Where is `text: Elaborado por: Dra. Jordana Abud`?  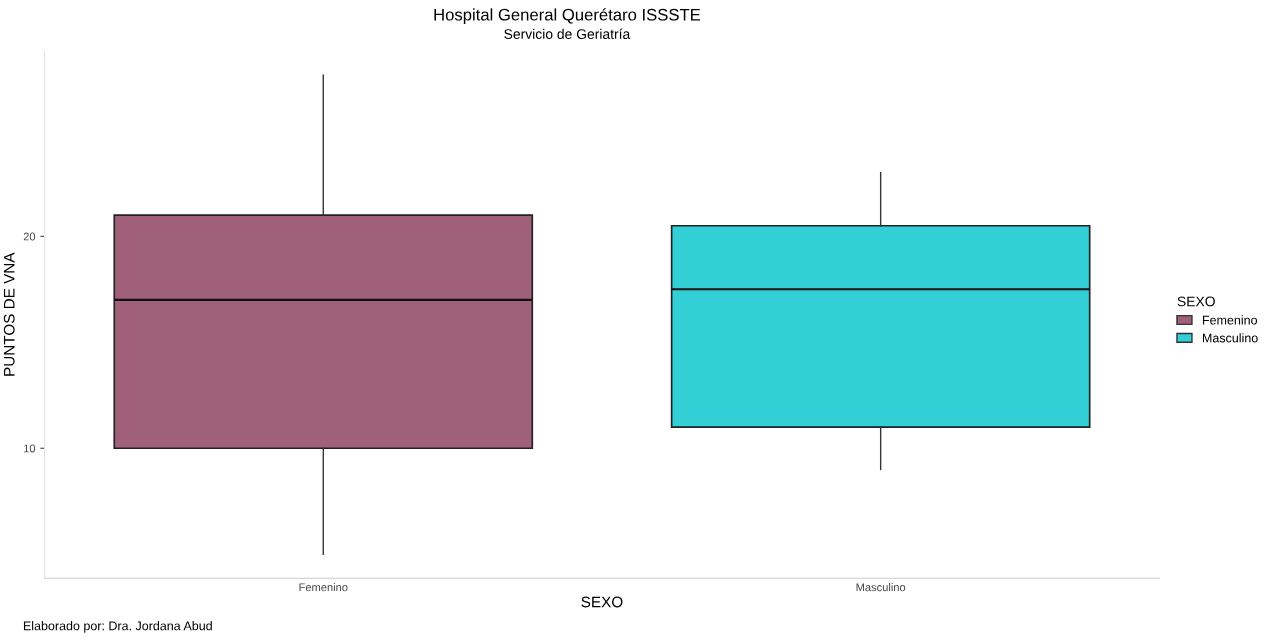 text: Elaborado por: Dra. Jordana Abud is located at coordinates (117, 627).